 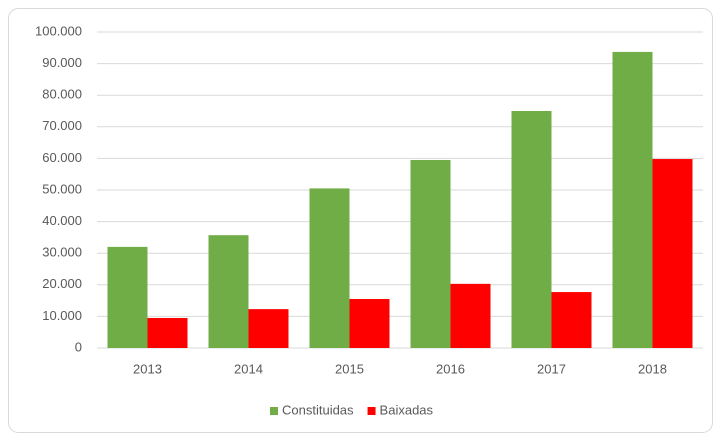 What do you see at coordinates (62, 94) in the screenshot?
I see `y-tick-label: 80.000` at bounding box center [62, 94].